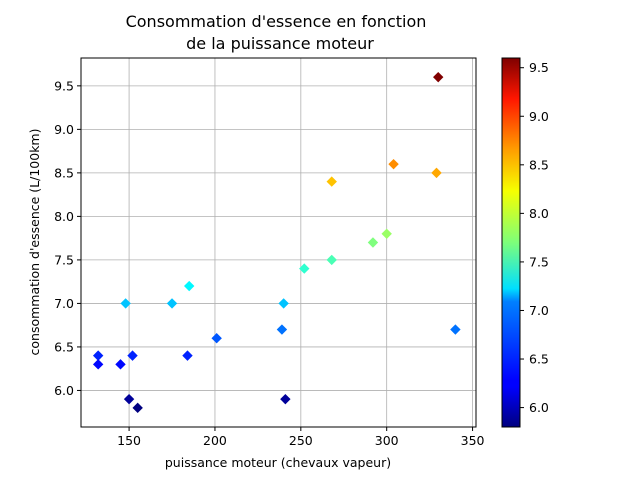 The width and height of the screenshot is (640, 480). What do you see at coordinates (511, 242) in the screenshot?
I see `colorbar-gradient` at bounding box center [511, 242].